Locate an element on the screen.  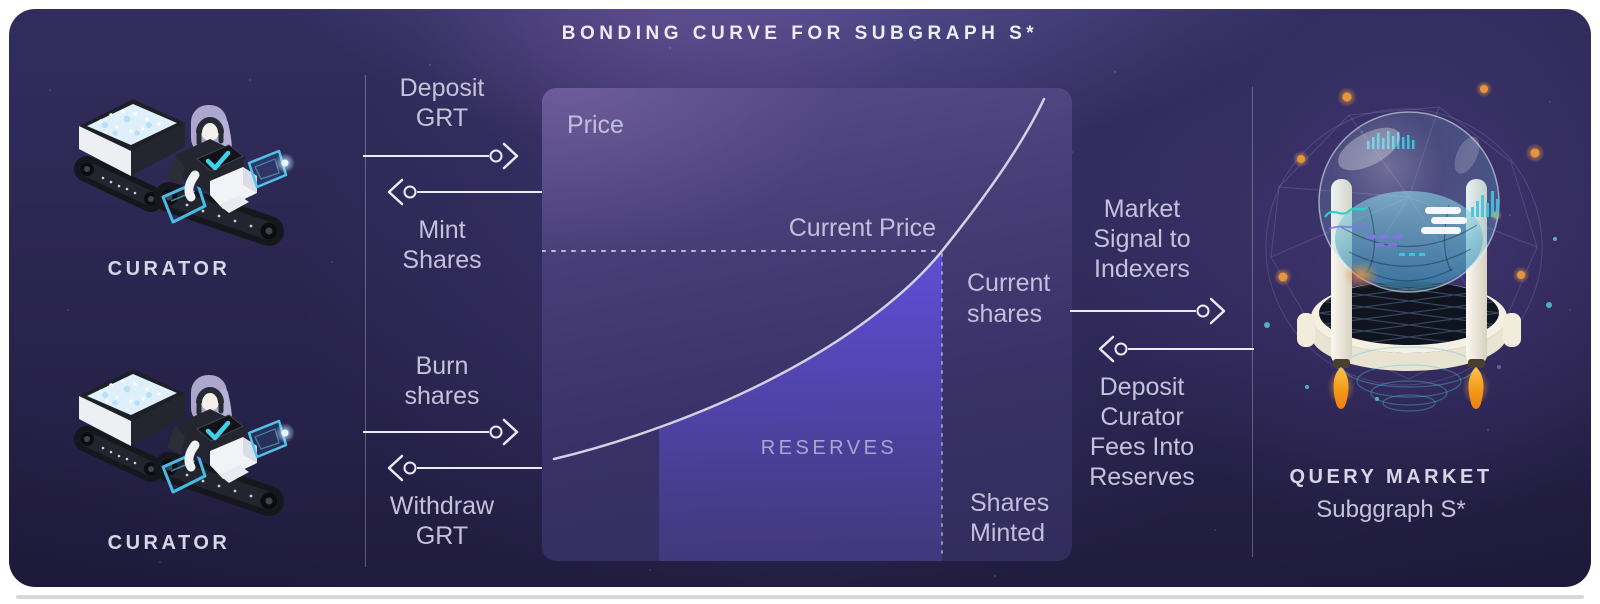
divider-left is located at coordinates (365, 321).